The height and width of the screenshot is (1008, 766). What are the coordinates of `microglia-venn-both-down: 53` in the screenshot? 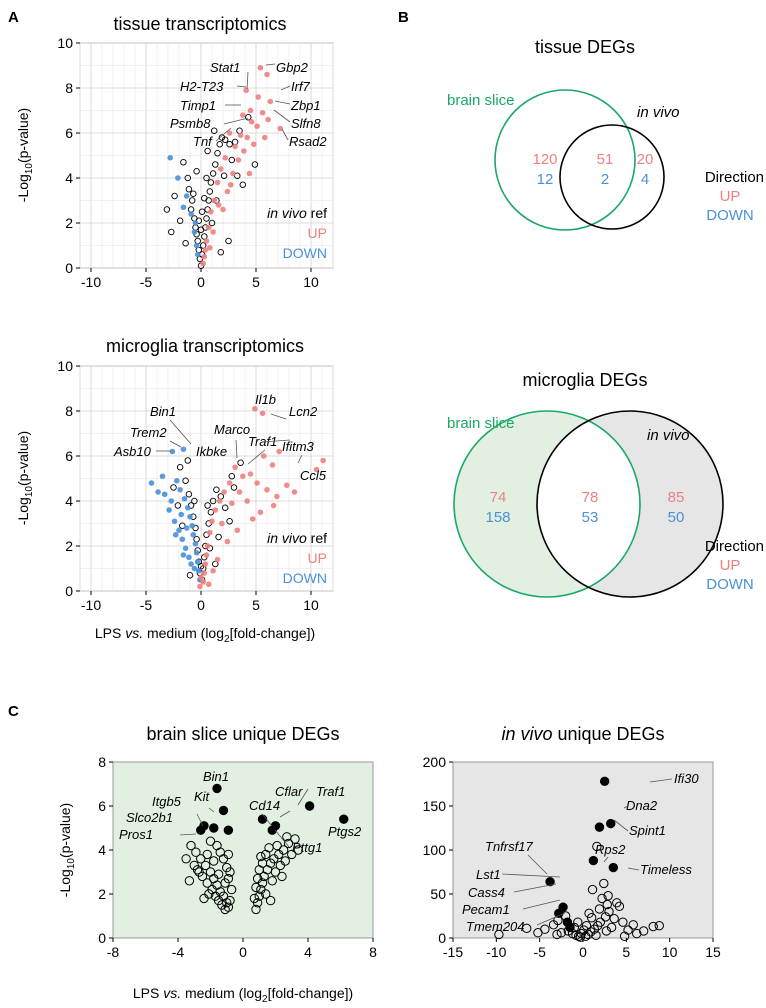 It's located at (590, 517).